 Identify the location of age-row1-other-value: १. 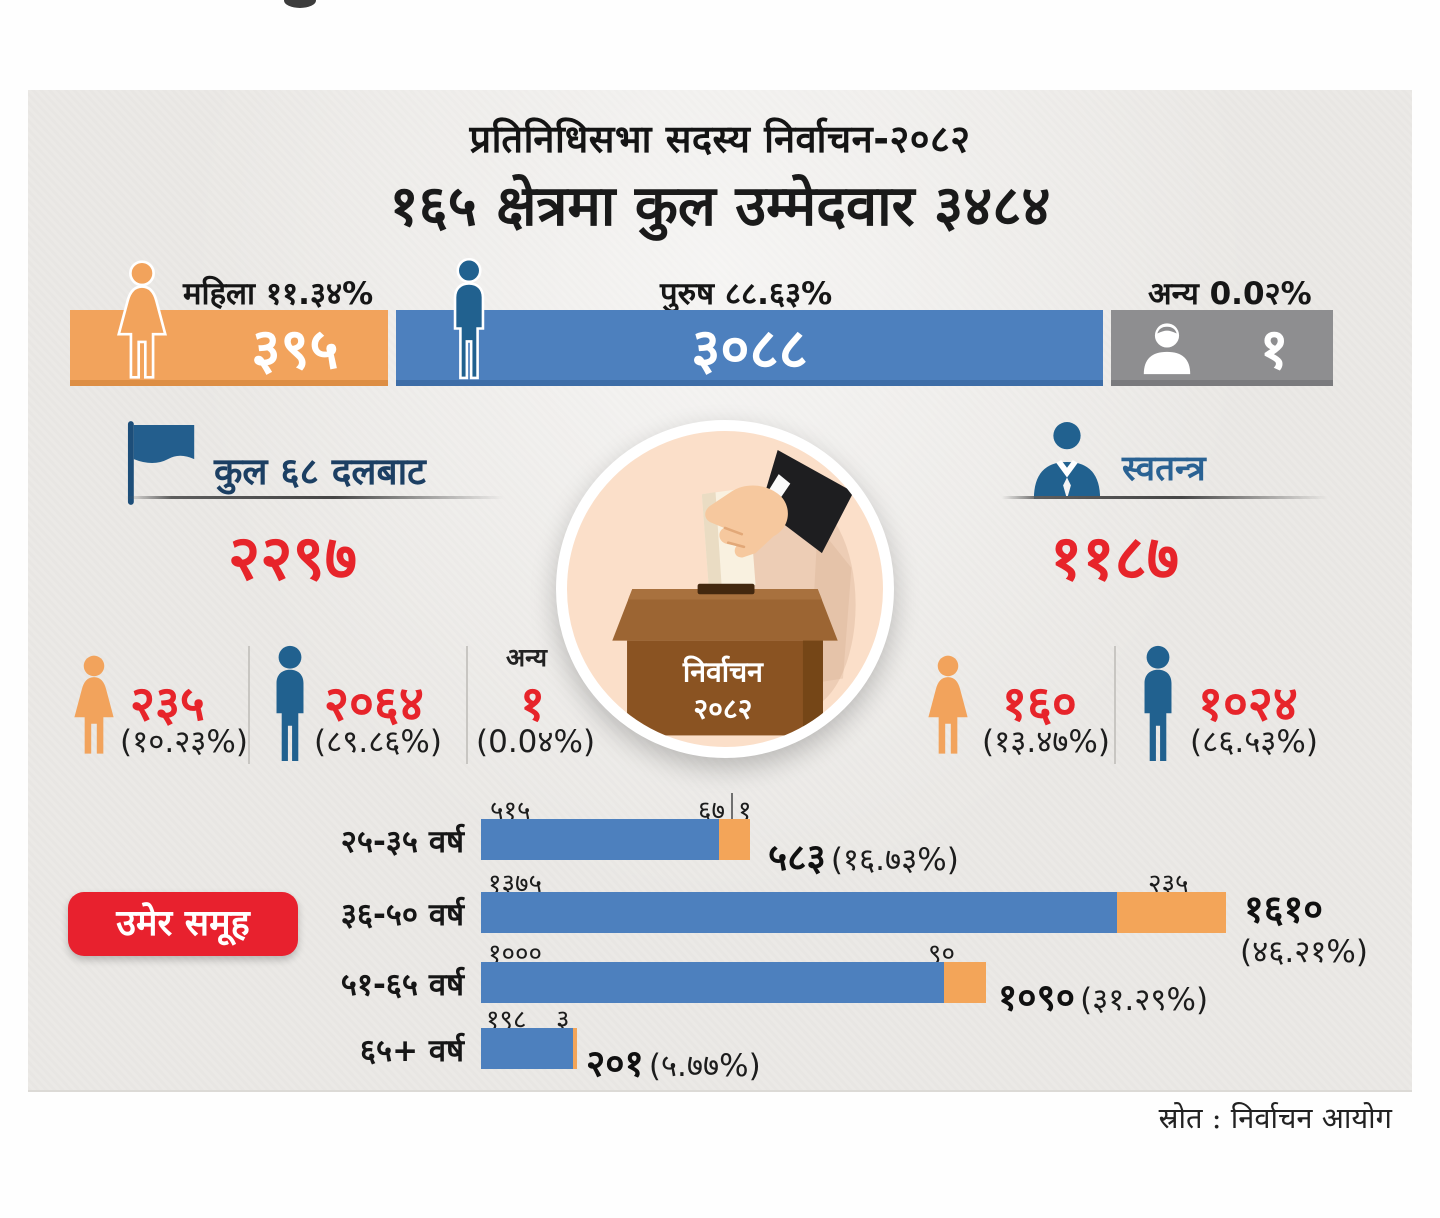
(745, 811).